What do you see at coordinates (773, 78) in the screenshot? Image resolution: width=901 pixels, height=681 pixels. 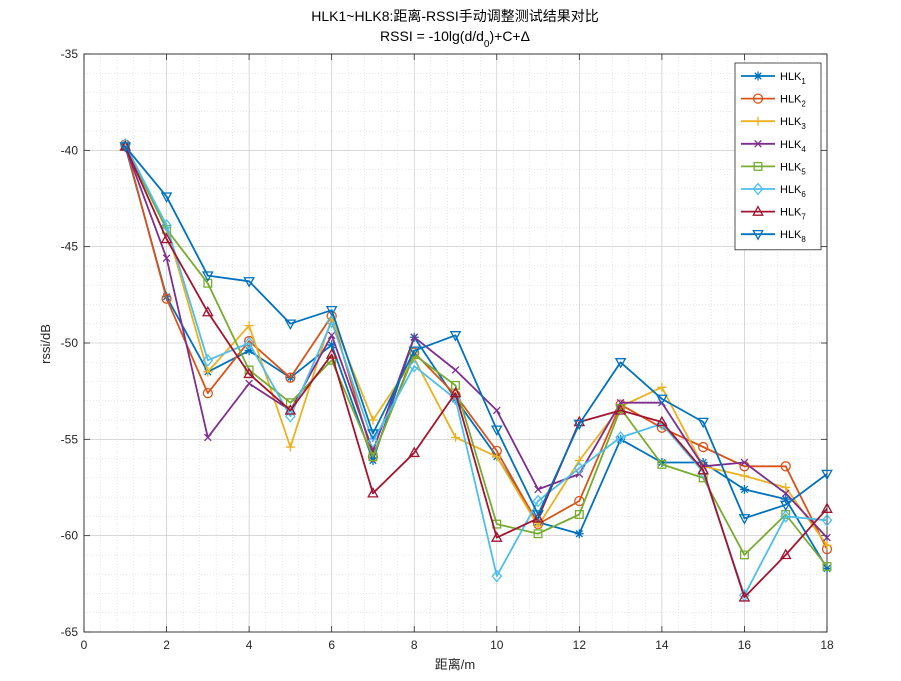 I see `legend-entry-hlk1: HLK1` at bounding box center [773, 78].